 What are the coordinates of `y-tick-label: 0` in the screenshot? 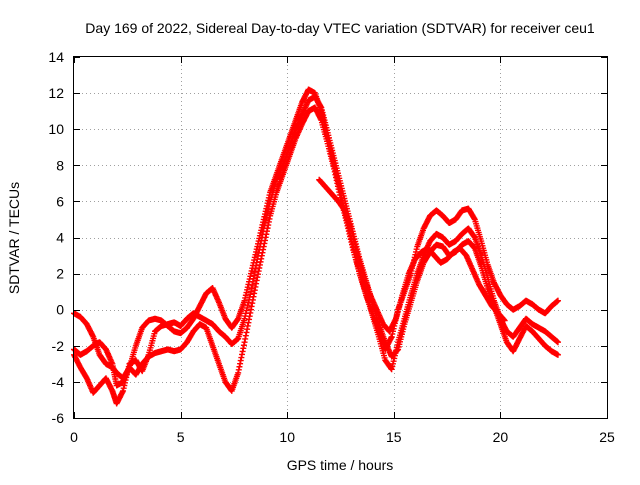 It's located at (60, 310).